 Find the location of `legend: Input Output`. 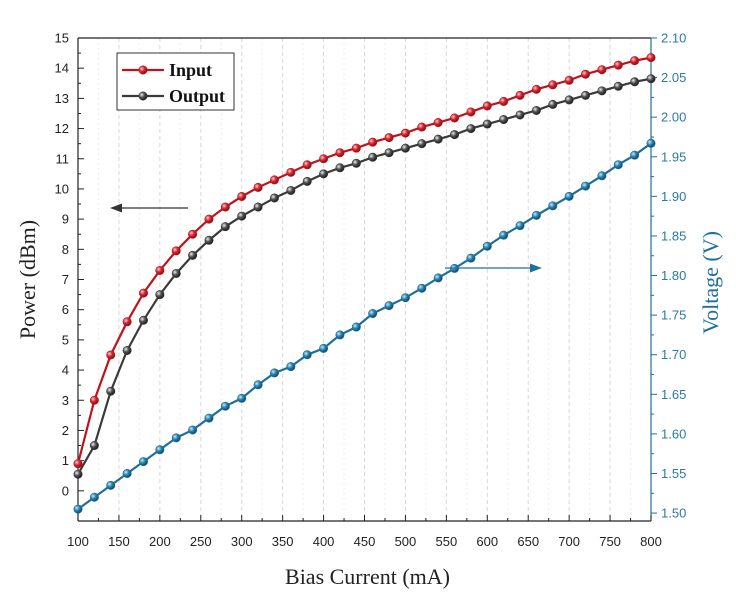

legend: Input Output is located at coordinates (175, 81).